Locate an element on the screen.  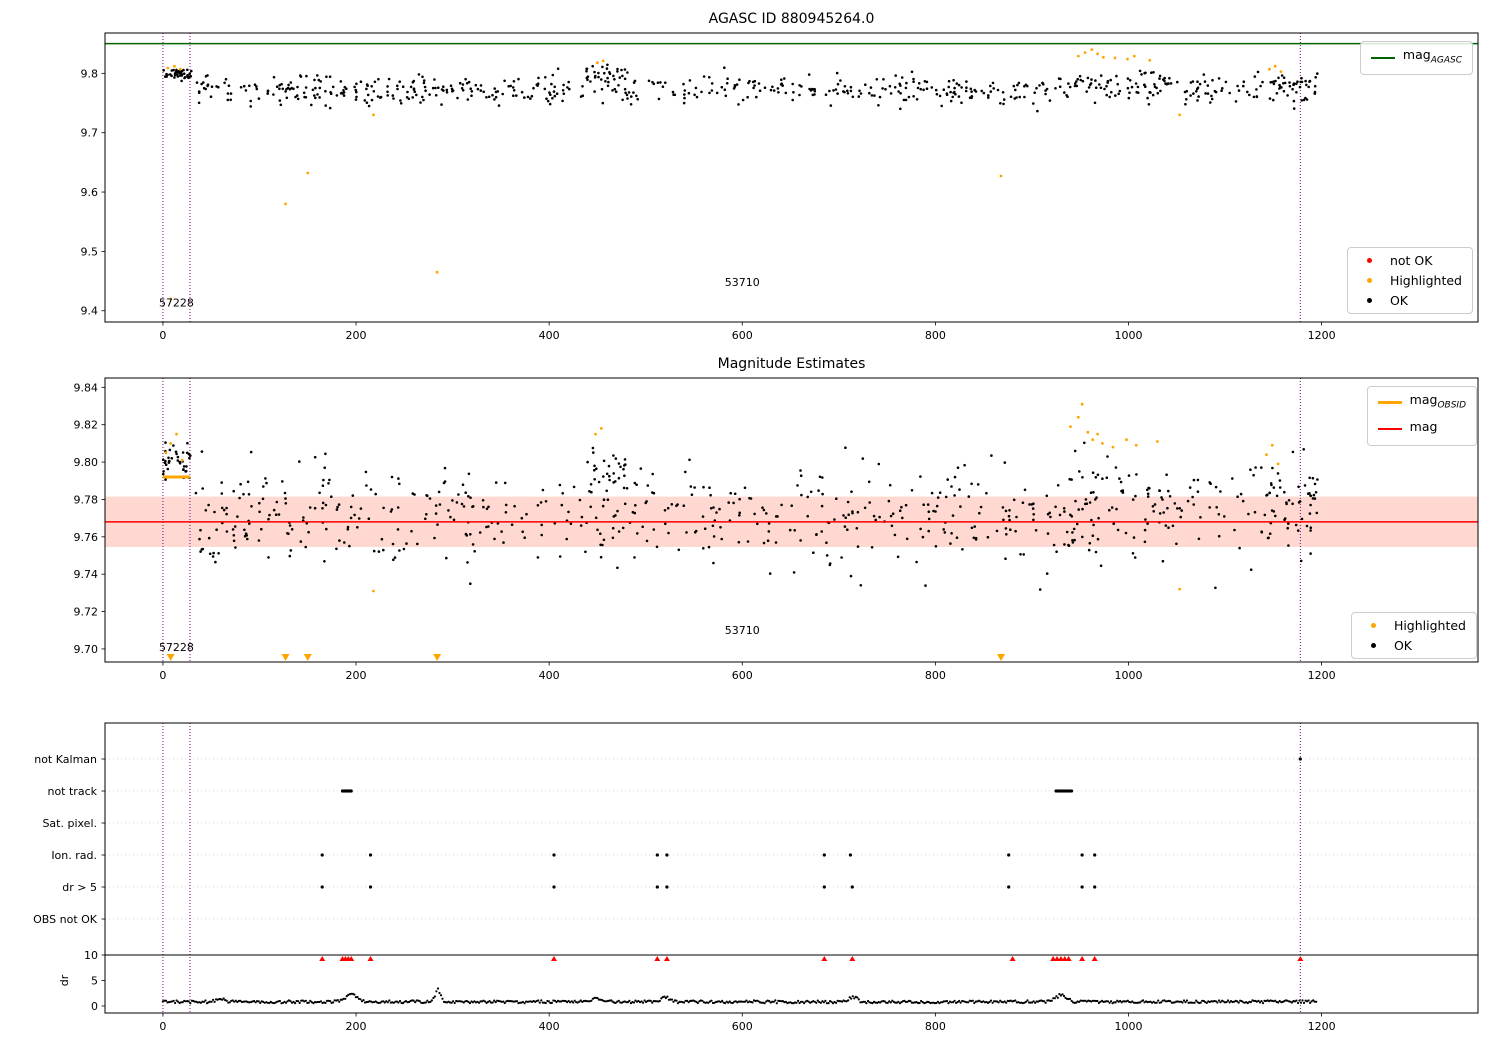
y-tick-label: 9.84 is located at coordinates (86, 387).